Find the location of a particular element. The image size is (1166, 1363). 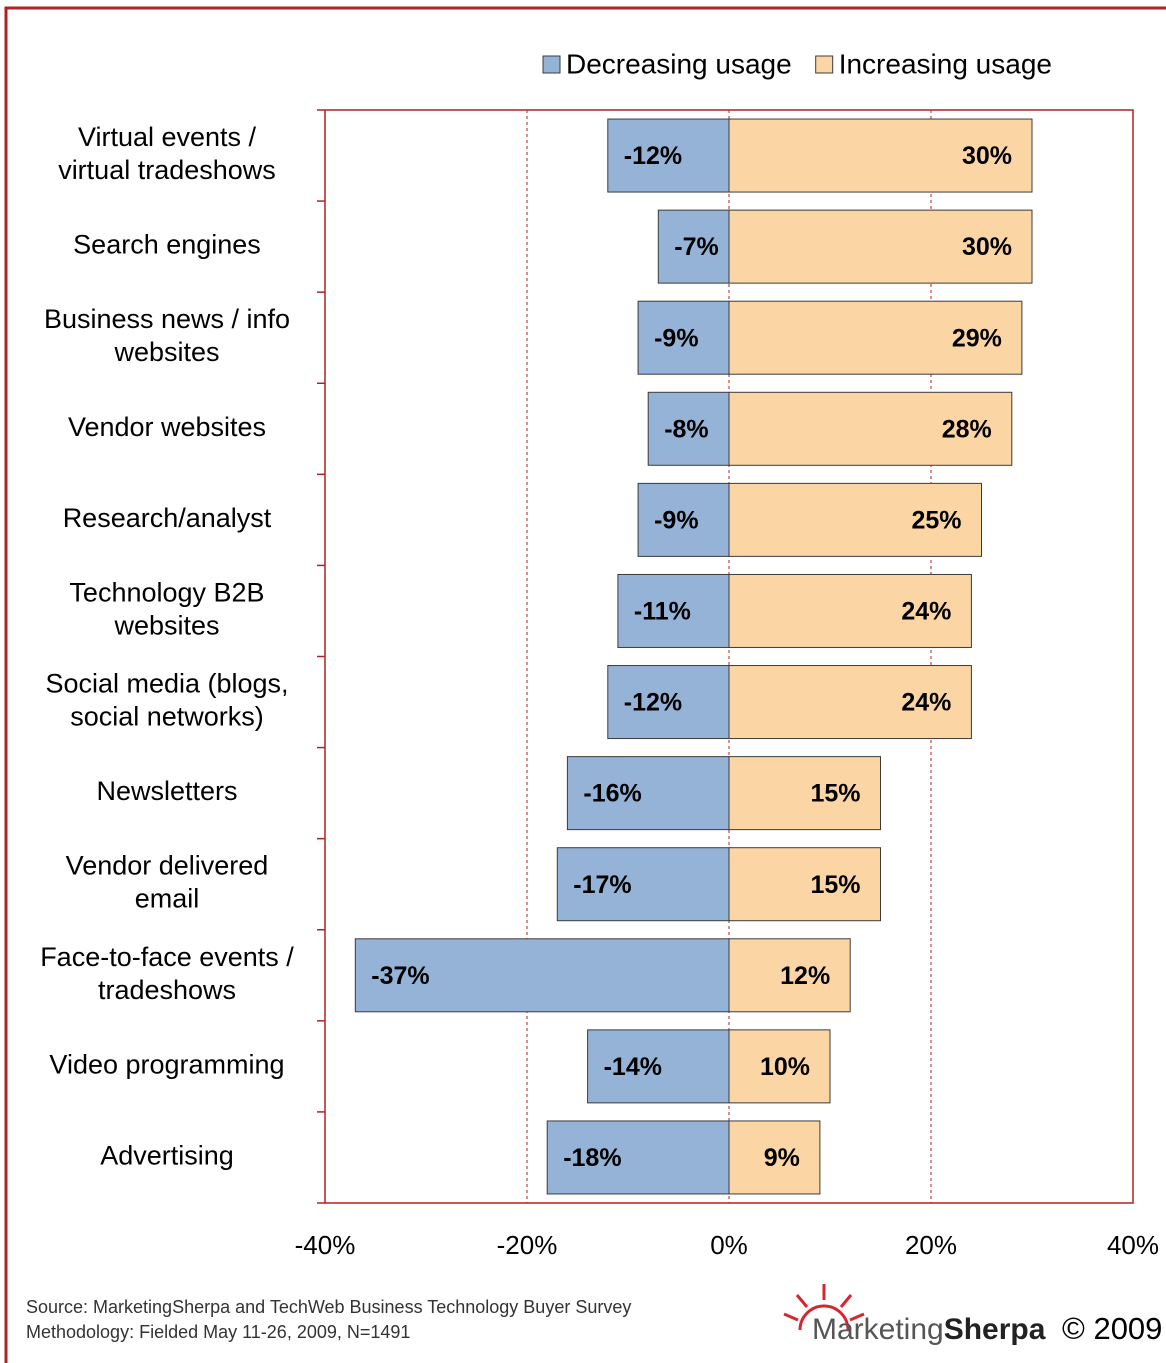

logo-part: Marketing is located at coordinates (878, 1329).